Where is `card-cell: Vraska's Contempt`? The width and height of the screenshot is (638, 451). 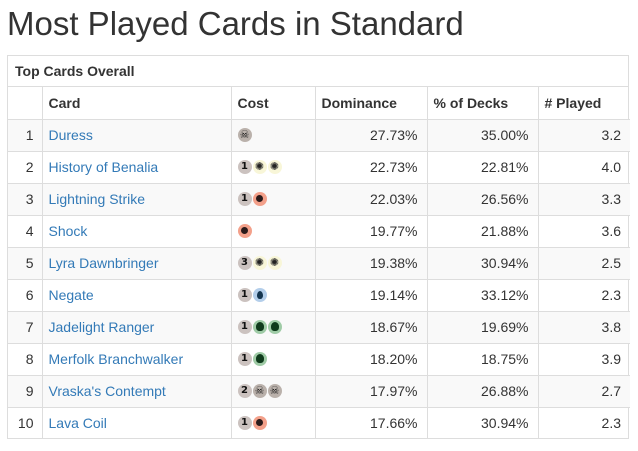 card-cell: Vraska's Contempt is located at coordinates (136, 390).